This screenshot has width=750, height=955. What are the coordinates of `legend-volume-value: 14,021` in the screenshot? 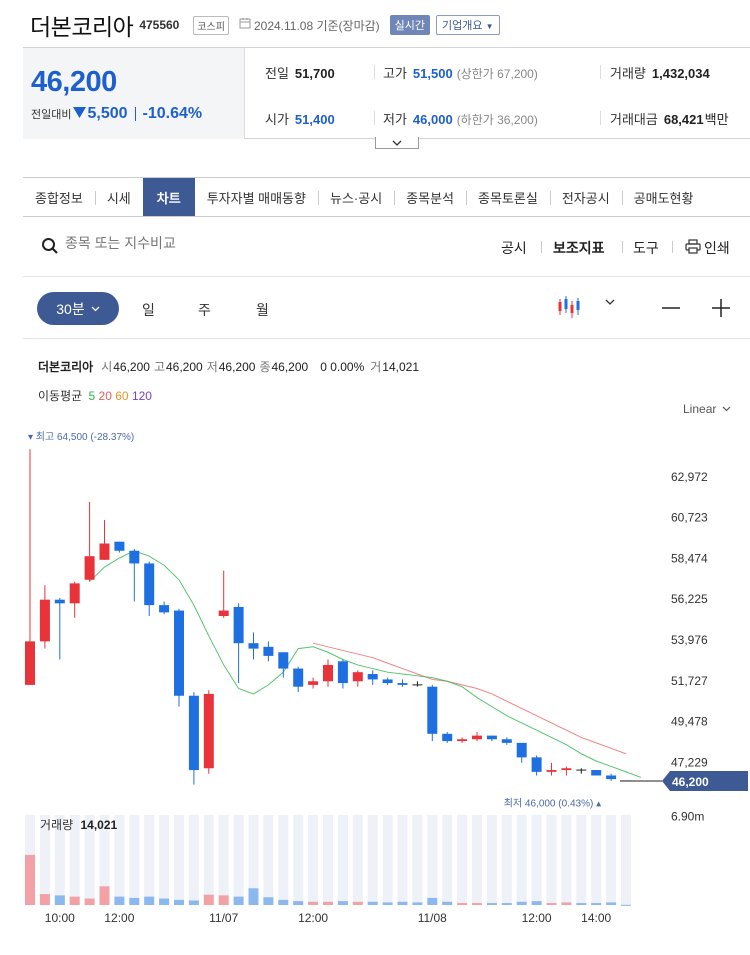 It's located at (400, 367).